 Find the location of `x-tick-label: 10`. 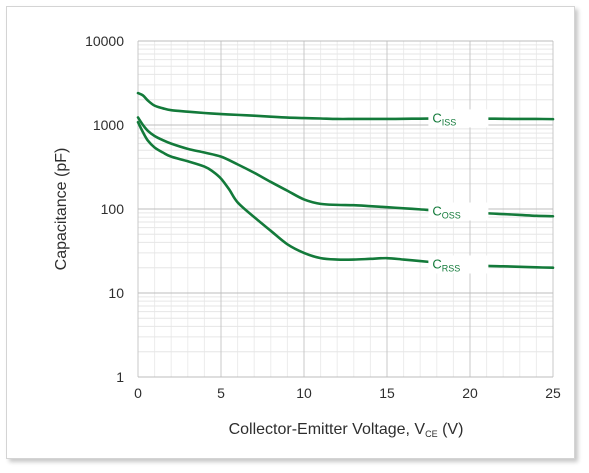

x-tick-label: 10 is located at coordinates (304, 393).